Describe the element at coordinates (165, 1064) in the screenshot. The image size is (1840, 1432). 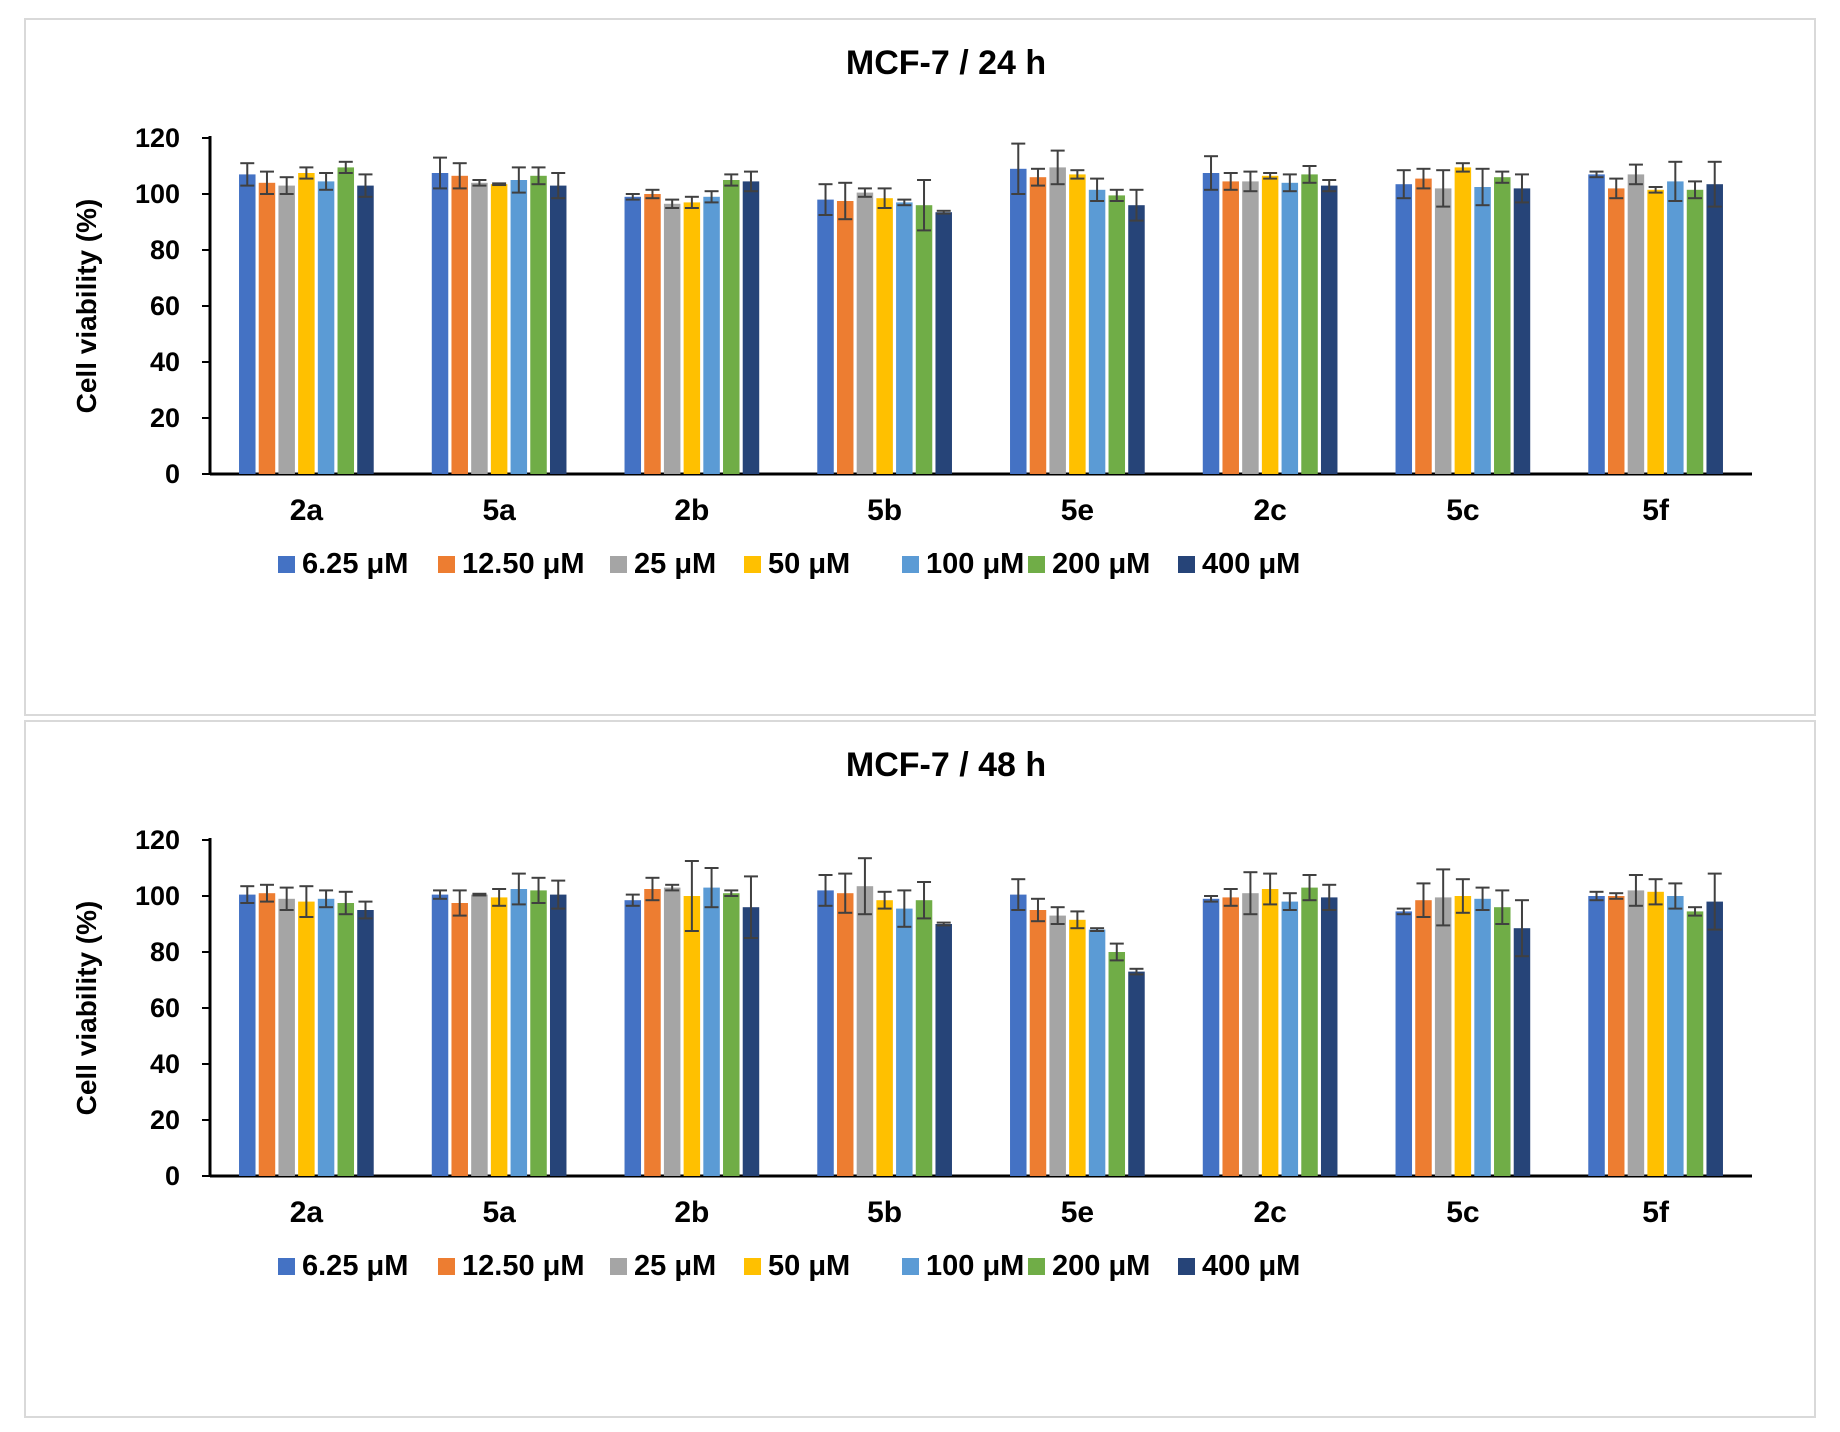
I see `y-tick-label-40: 40` at that location.